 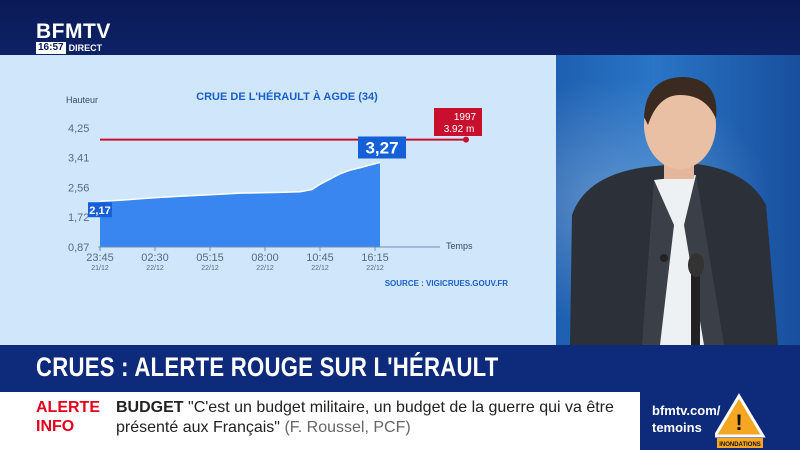 What do you see at coordinates (78, 159) in the screenshot?
I see `y-tick-label: 3,41` at bounding box center [78, 159].